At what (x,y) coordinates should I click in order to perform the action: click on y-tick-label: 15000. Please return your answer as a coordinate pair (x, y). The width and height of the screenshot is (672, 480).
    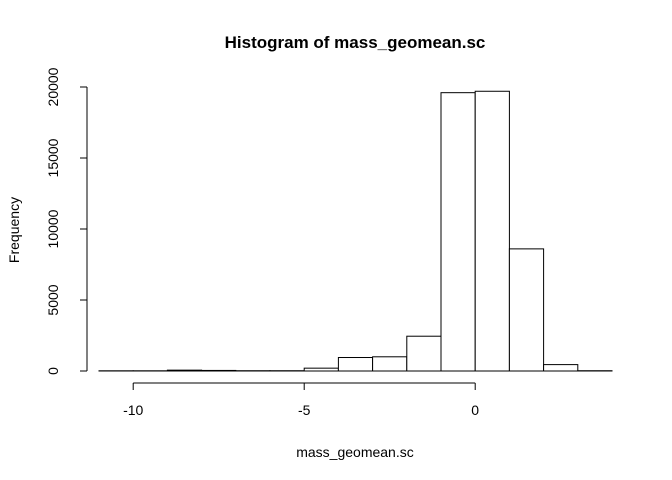
    Looking at the image, I should click on (53, 157).